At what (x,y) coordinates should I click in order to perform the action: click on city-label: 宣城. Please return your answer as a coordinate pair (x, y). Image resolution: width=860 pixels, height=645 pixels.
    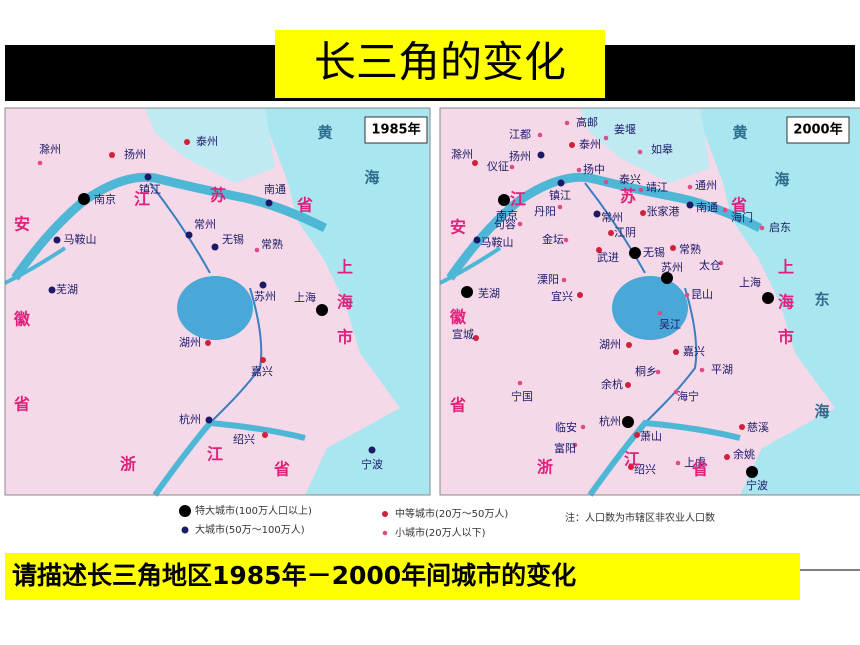
    Looking at the image, I should click on (463, 334).